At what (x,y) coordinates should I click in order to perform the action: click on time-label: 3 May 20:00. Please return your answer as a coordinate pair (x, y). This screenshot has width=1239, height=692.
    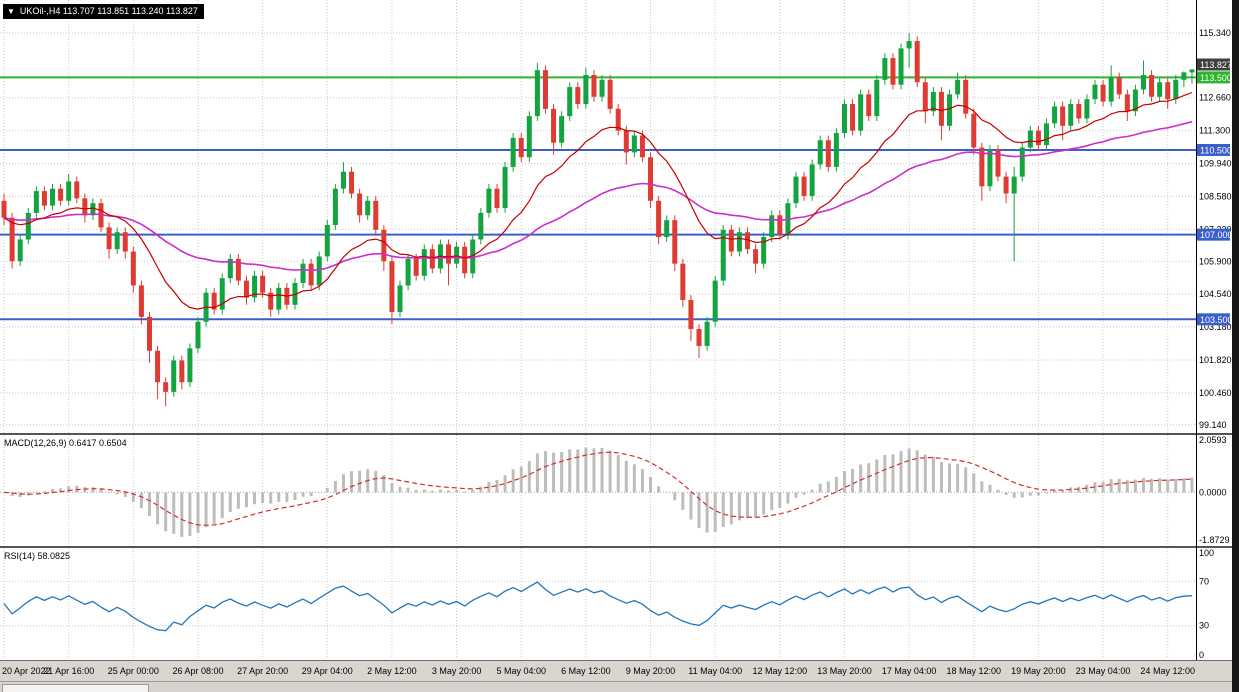
    Looking at the image, I should click on (456, 671).